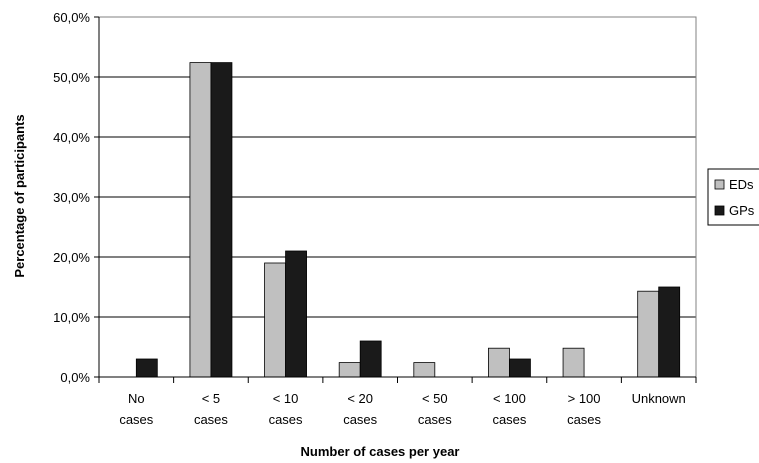 The width and height of the screenshot is (759, 463). What do you see at coordinates (19, 195) in the screenshot?
I see `y-axis-title: Percentage of participants` at bounding box center [19, 195].